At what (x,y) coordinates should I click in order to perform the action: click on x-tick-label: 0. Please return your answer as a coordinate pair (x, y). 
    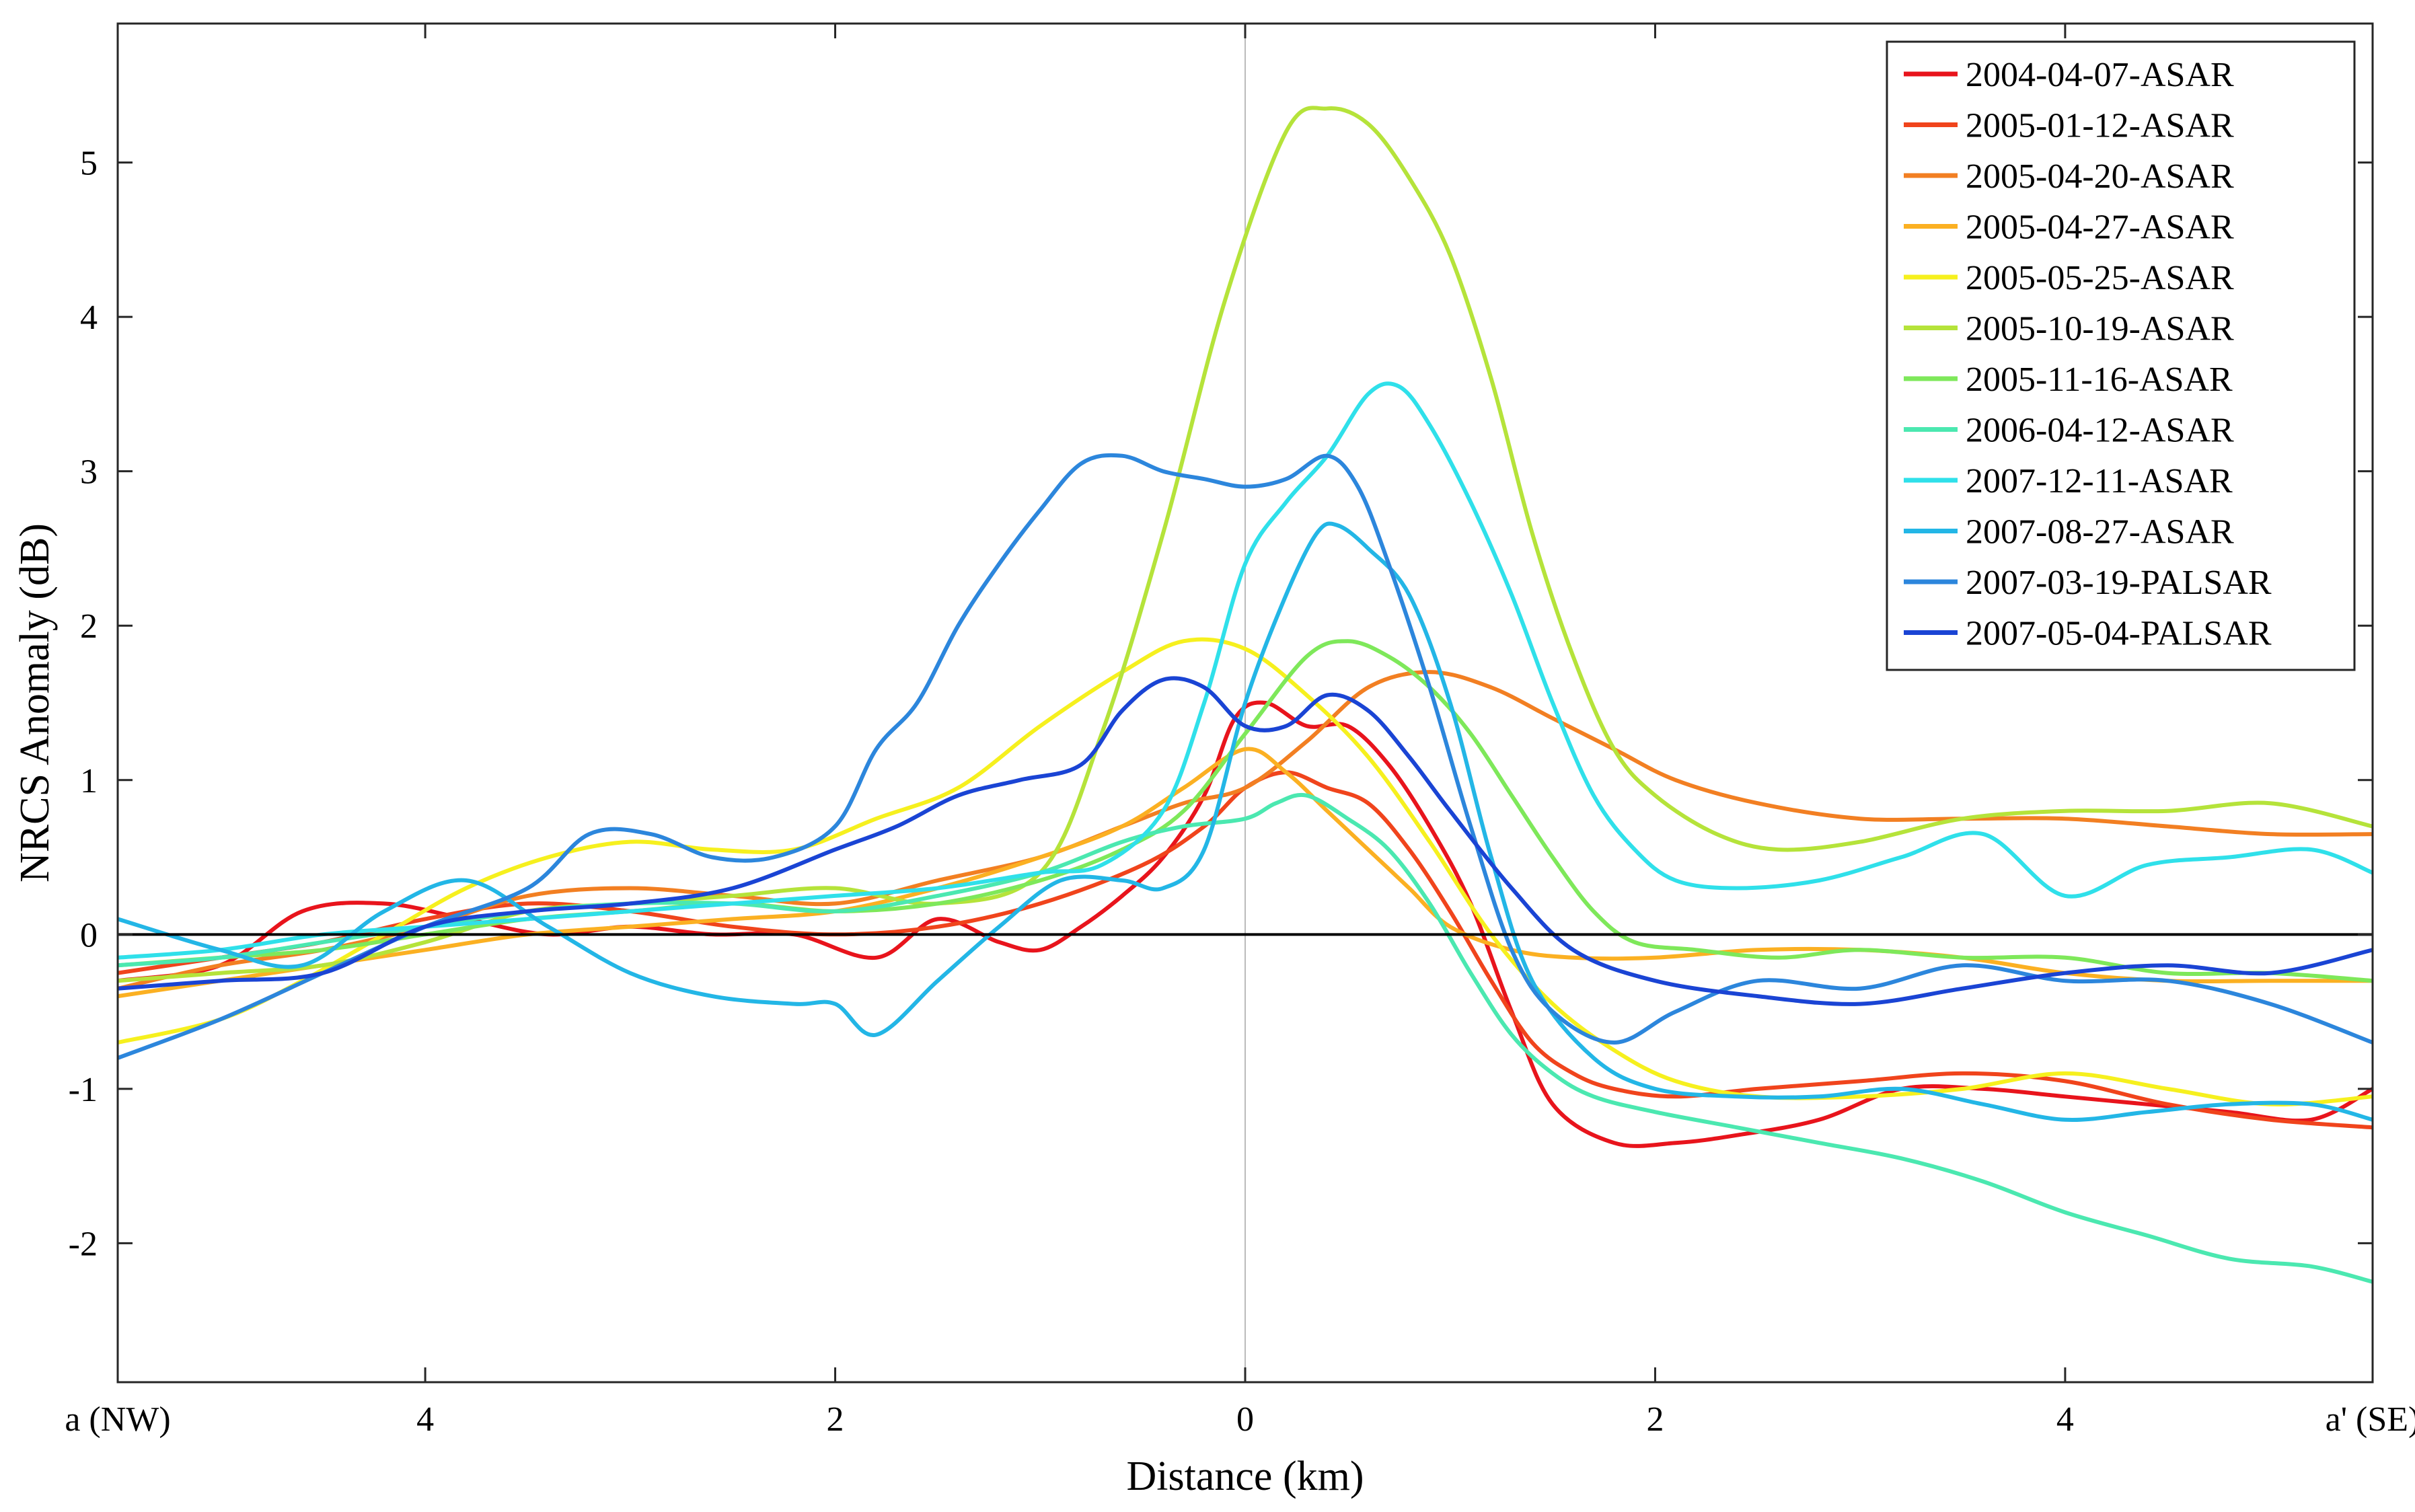
    Looking at the image, I should click on (1245, 1419).